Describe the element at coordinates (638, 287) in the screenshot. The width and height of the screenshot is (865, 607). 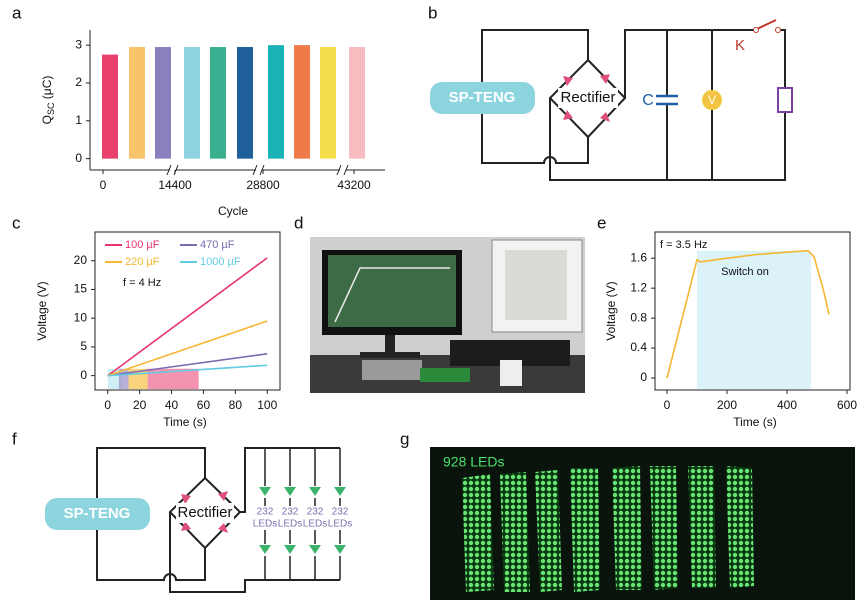
I see `y-tick-label: 1.2` at that location.